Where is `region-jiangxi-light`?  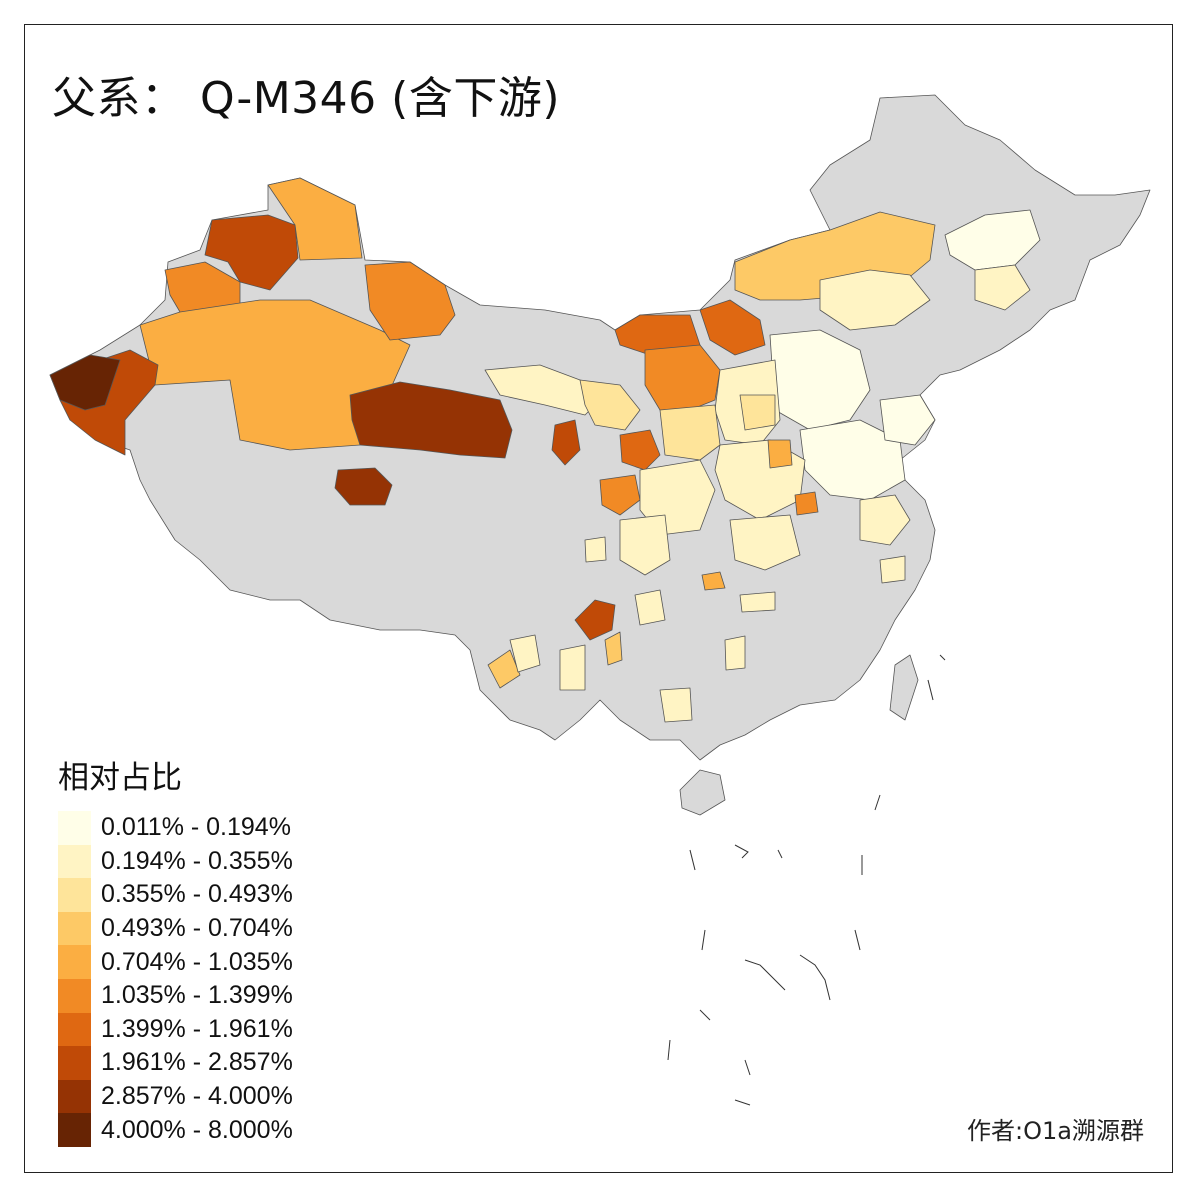
region-jiangxi-light is located at coordinates (757, 602).